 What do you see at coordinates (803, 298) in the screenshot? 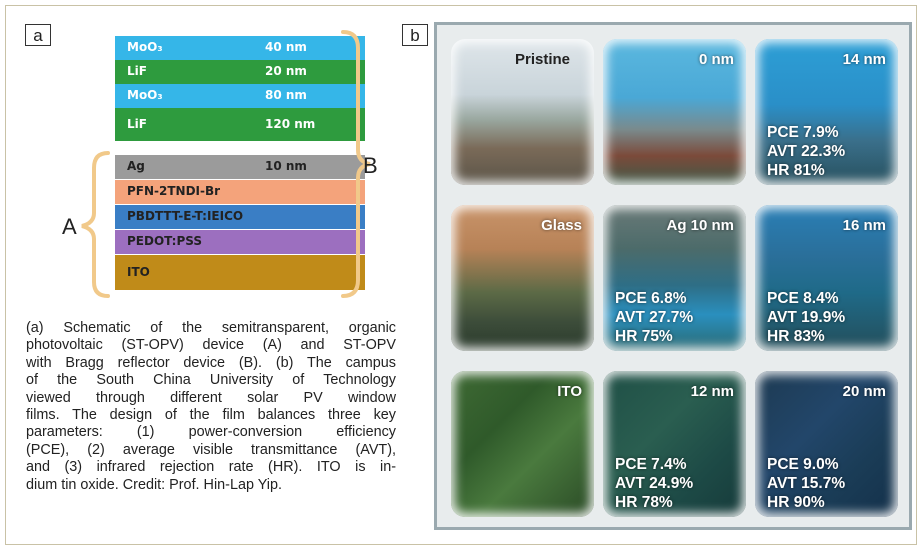
I see `metric-pce: PCE 8.4%` at bounding box center [803, 298].